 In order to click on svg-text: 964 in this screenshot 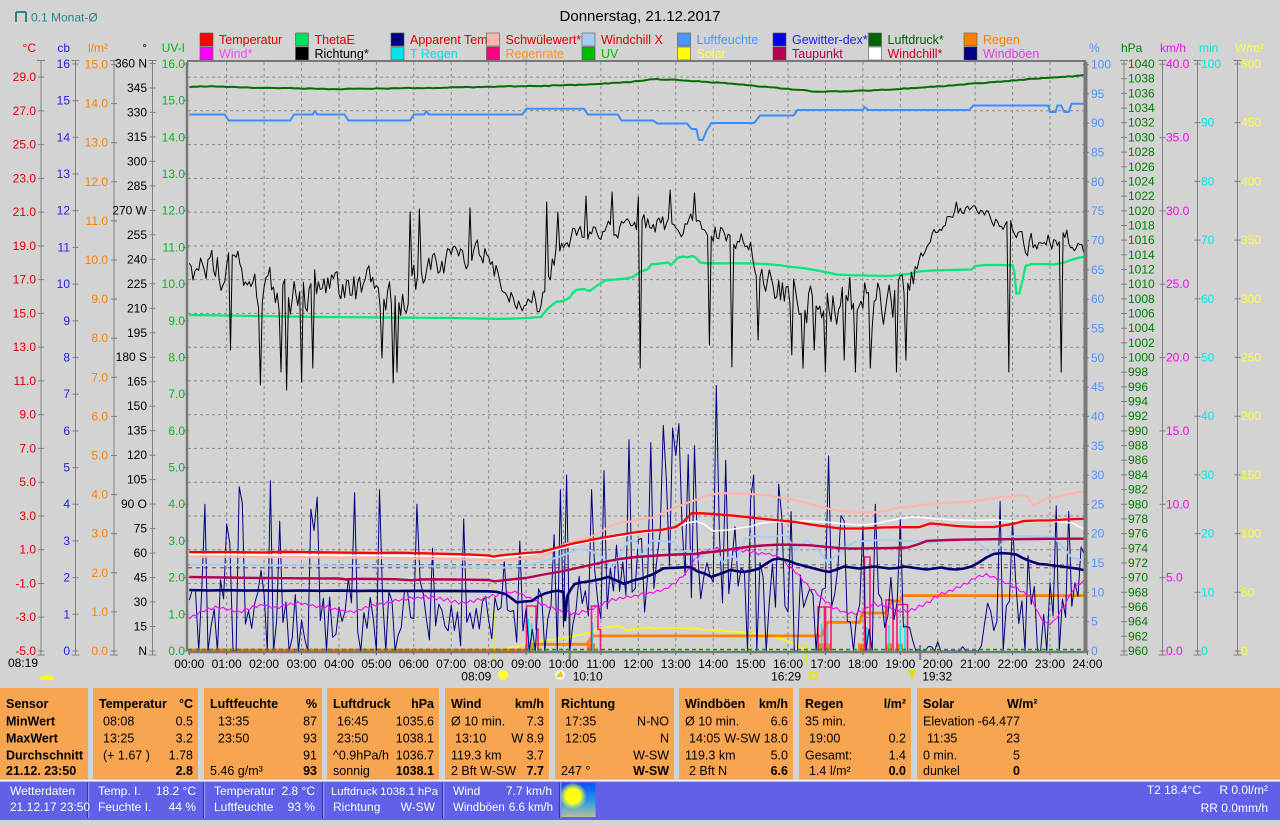, I will do `click(1138, 622)`.